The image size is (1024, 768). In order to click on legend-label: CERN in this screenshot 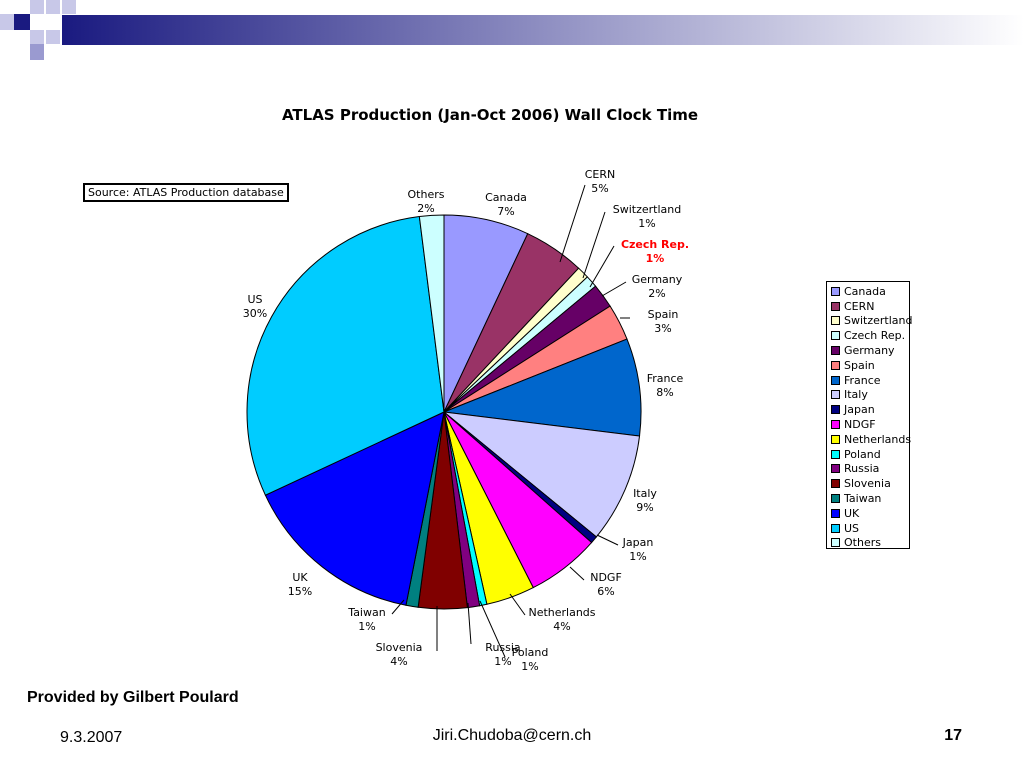, I will do `click(859, 306)`.